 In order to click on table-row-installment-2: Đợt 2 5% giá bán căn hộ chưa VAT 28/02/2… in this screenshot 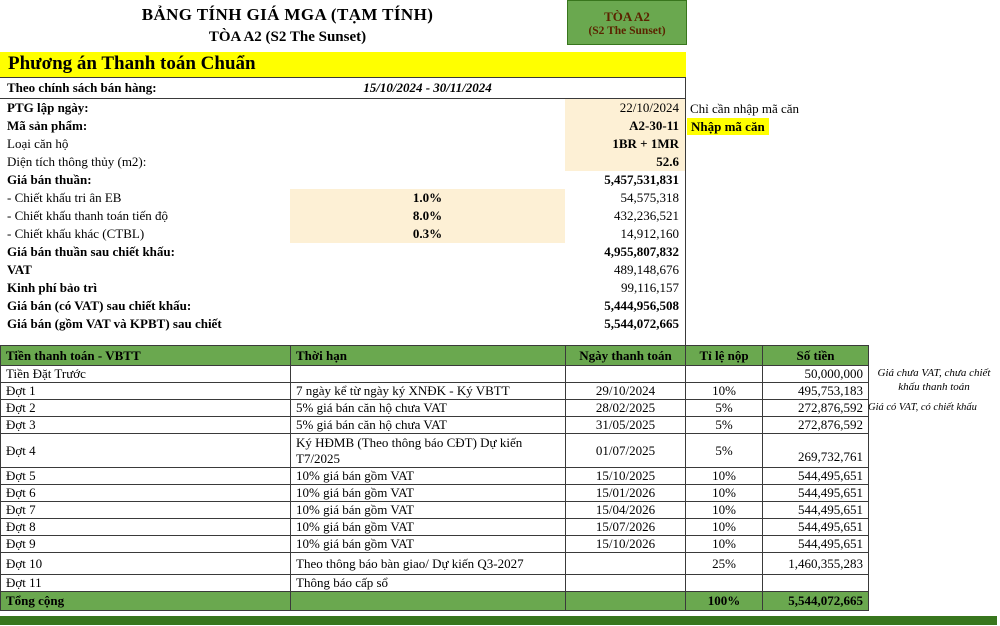, I will do `click(435, 408)`.